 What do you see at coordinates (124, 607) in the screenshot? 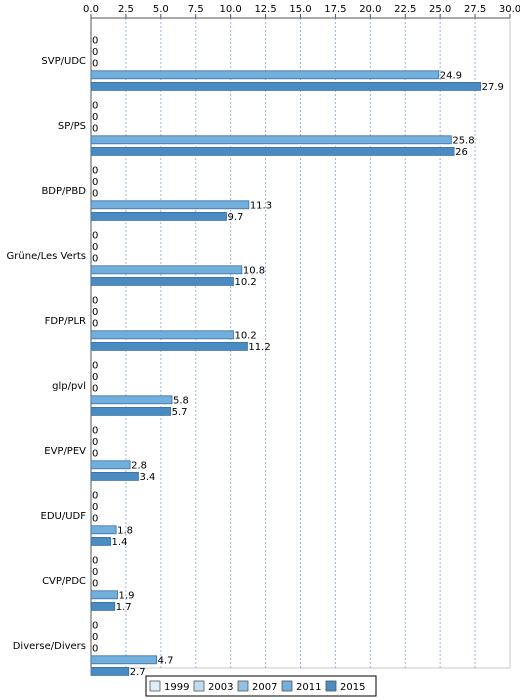
I see `data-label: 1.7` at bounding box center [124, 607].